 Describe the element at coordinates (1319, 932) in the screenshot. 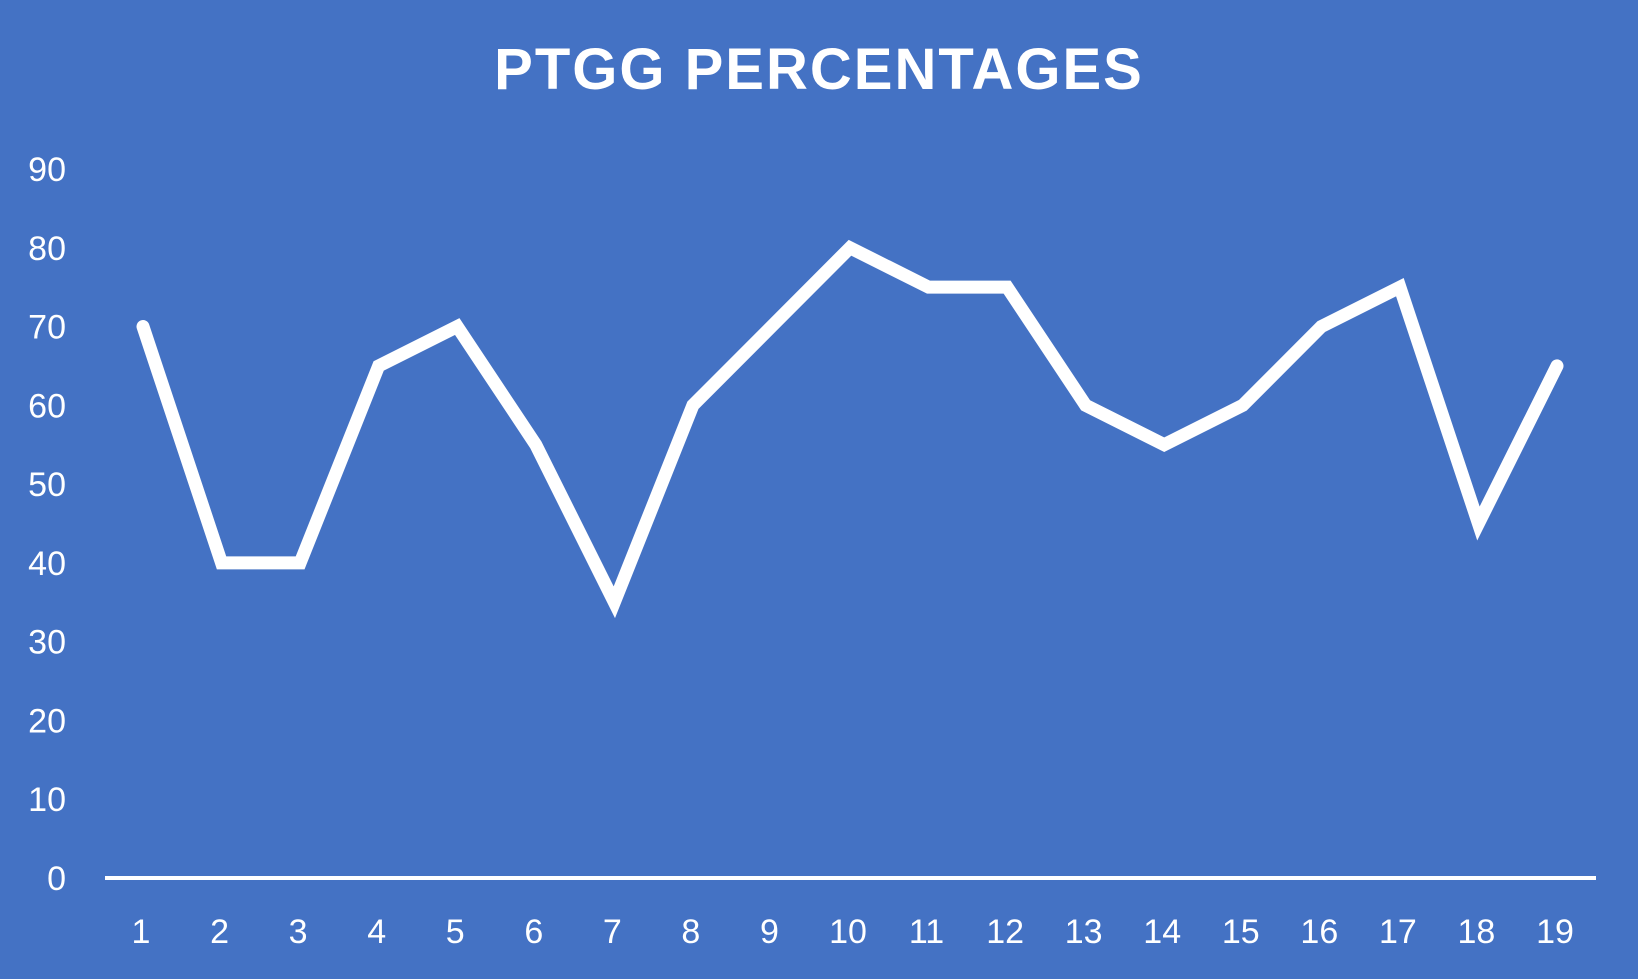

I see `x-tick-label: 16` at that location.